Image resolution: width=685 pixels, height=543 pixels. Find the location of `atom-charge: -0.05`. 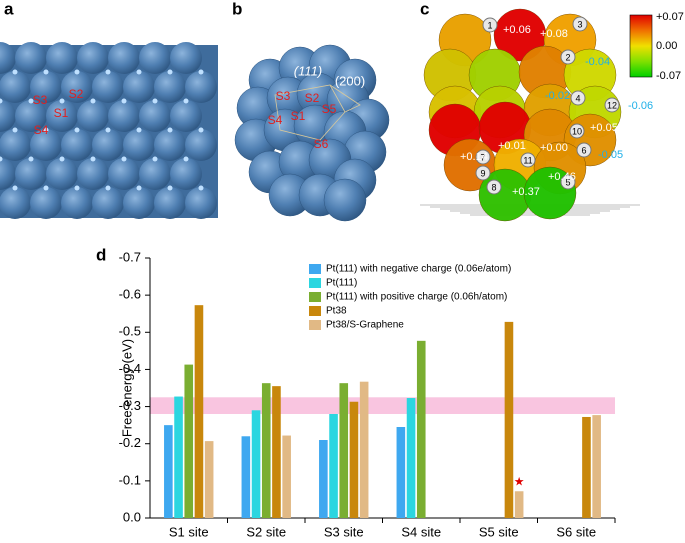

atom-charge: -0.05 is located at coordinates (610, 155).